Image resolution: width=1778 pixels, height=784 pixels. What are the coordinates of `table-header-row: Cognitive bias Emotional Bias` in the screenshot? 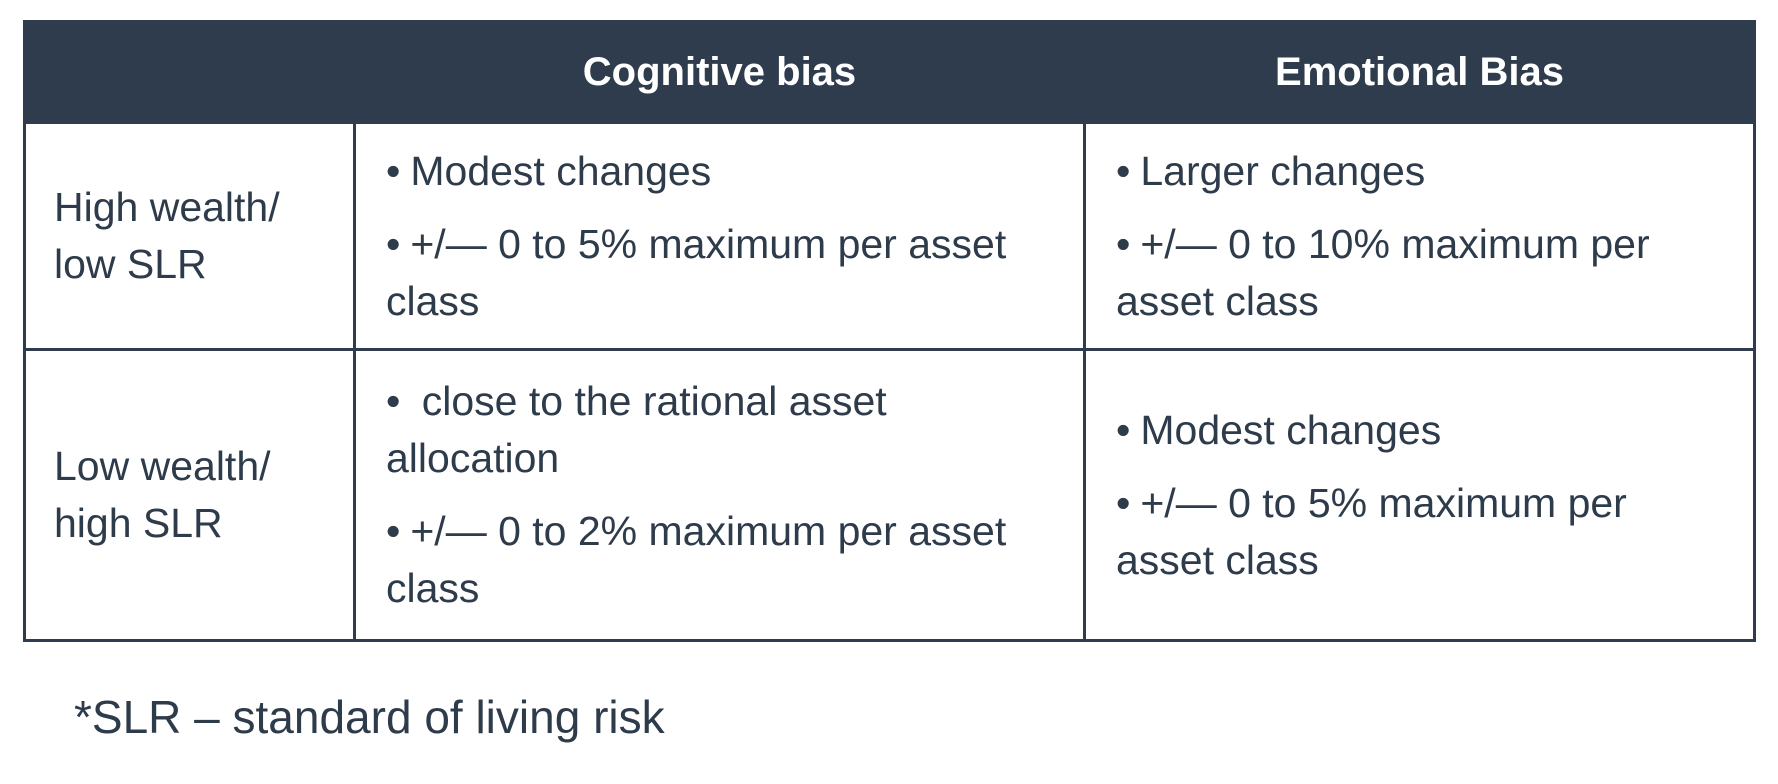 It's located at (889, 72).